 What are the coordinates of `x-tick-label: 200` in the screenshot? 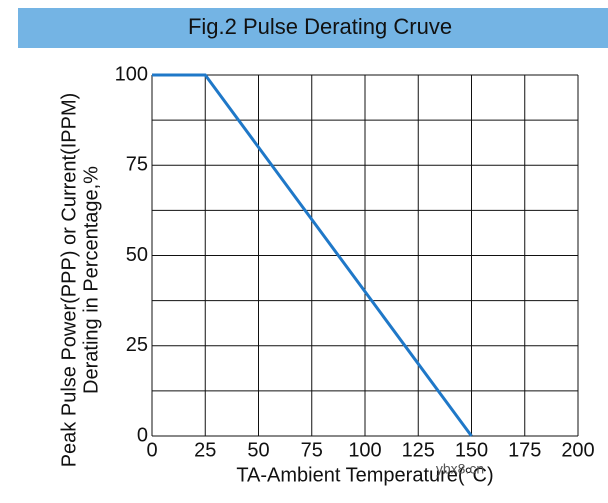 It's located at (577, 450).